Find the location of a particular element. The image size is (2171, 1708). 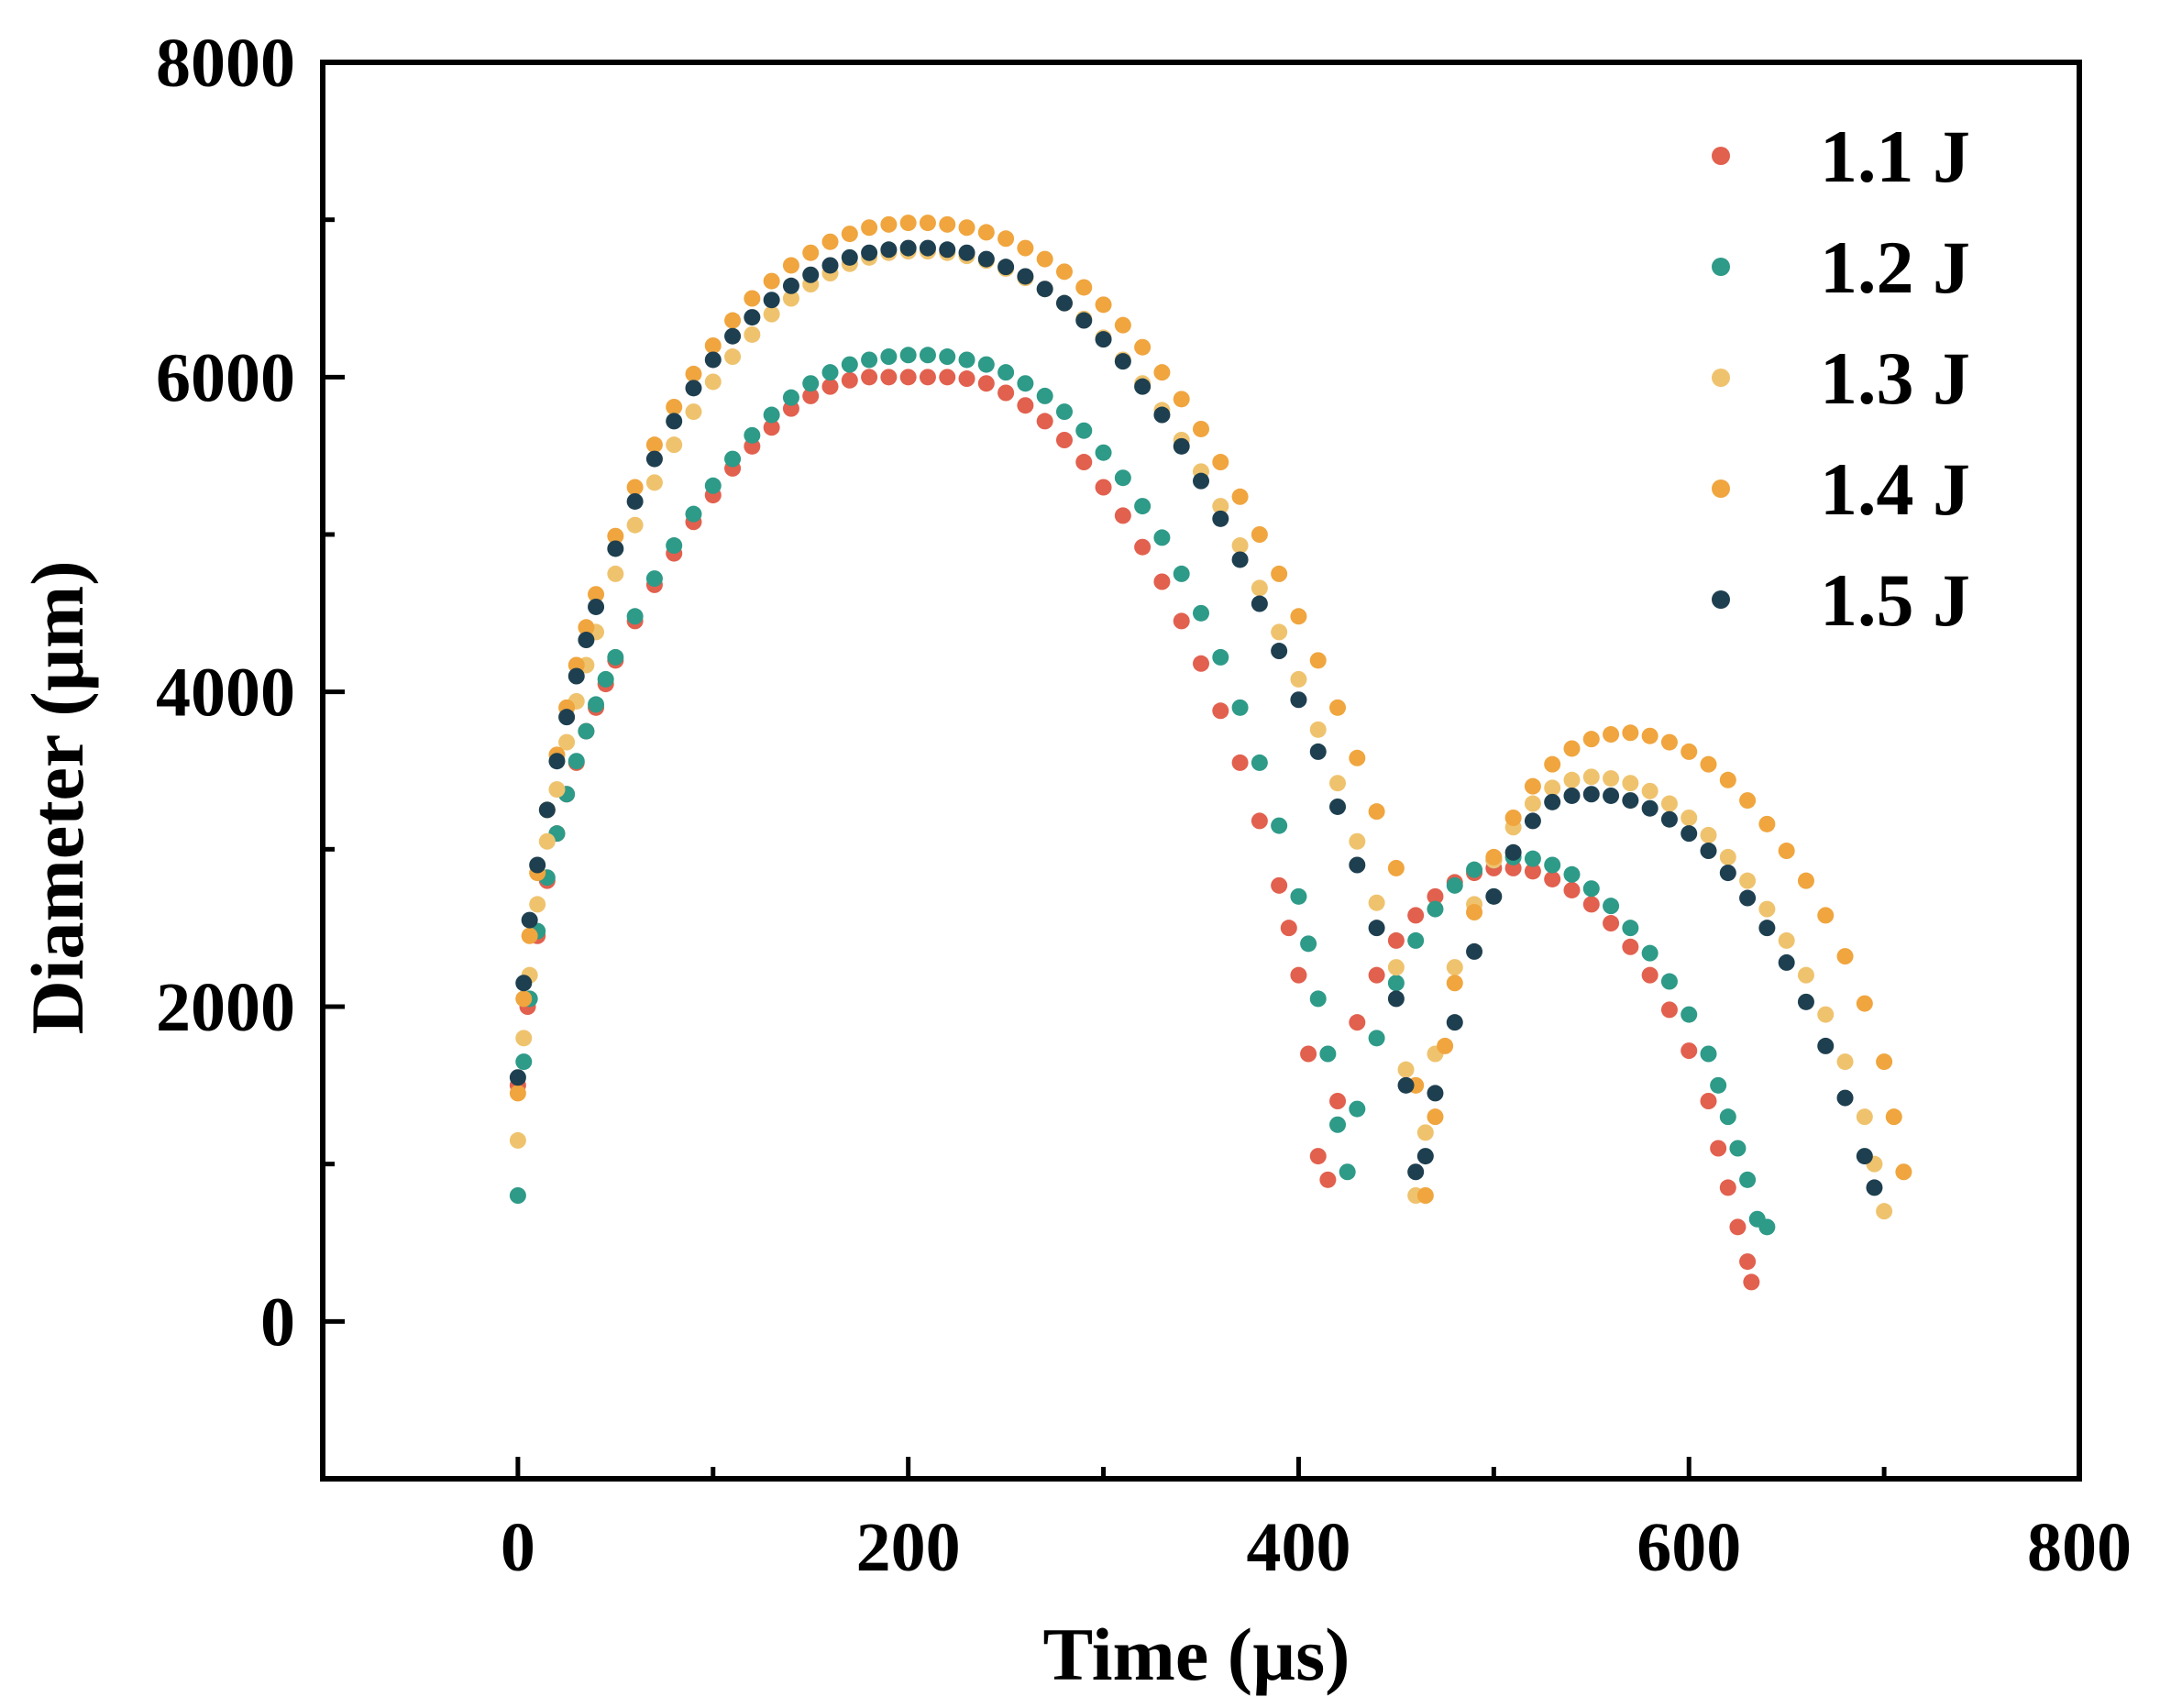

legend-item: 1.5 J is located at coordinates (1841, 600).